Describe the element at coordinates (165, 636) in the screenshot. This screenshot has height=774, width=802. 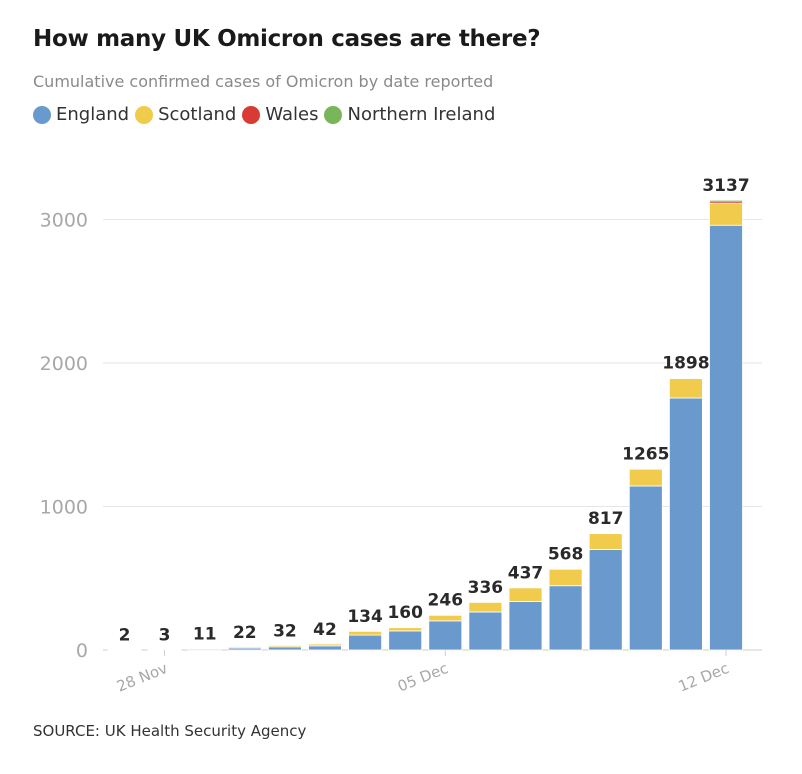
I see `data-label-28-nov: 3` at that location.